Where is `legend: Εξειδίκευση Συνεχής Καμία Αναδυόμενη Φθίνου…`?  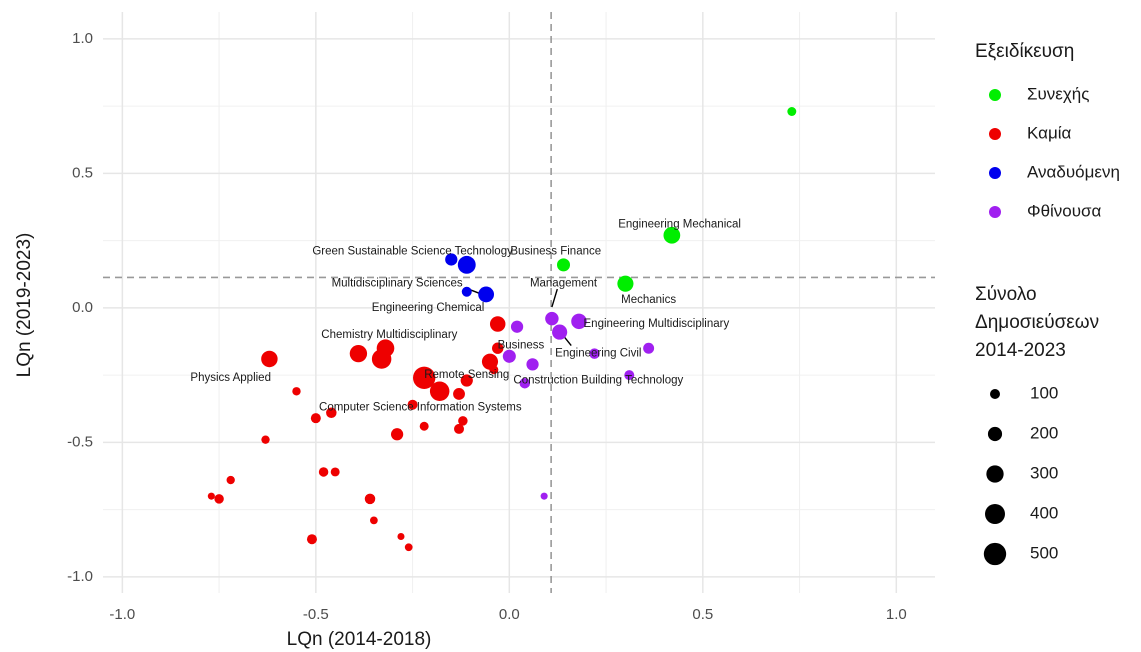
legend: Εξειδίκευση Συνεχής Καμία Αναδυόμενη Φθίνου… is located at coordinates (1047, 303).